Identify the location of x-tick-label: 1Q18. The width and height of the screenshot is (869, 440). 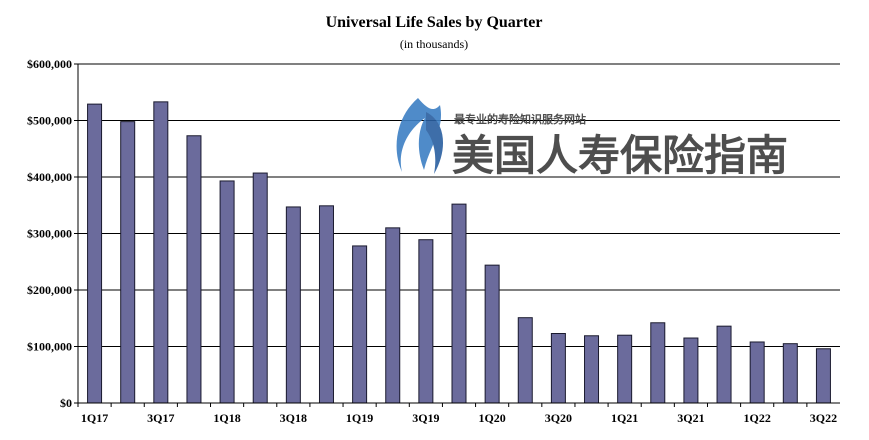
(226, 418).